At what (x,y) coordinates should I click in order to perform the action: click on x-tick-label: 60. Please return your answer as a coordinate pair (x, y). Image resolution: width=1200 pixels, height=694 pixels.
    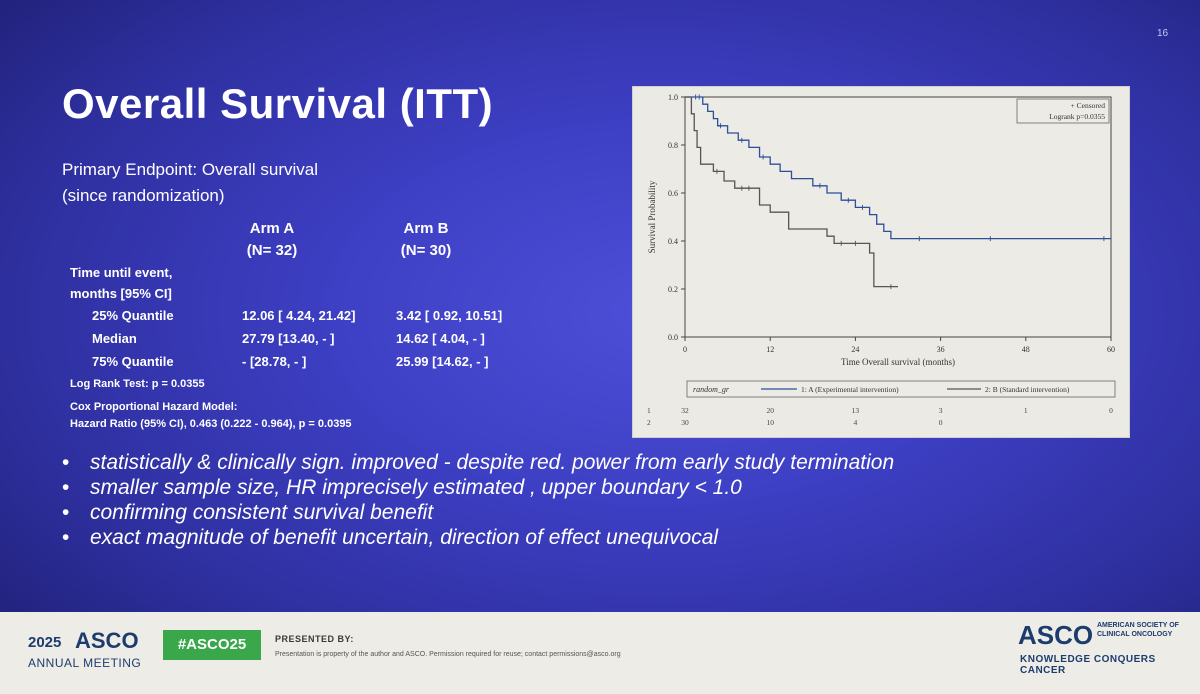
    Looking at the image, I should click on (1111, 349).